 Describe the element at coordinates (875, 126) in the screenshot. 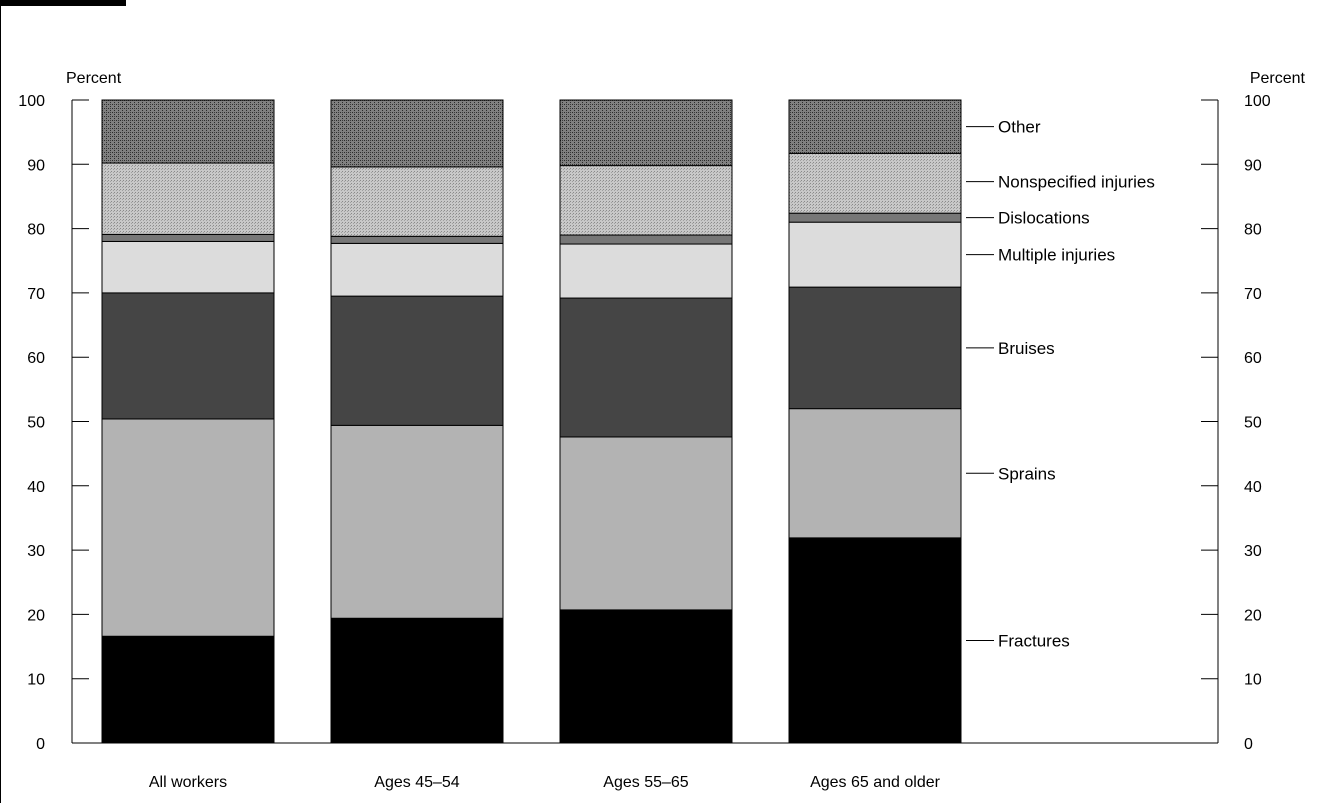

I see `bar-segment-other-ages-65-and-older` at that location.